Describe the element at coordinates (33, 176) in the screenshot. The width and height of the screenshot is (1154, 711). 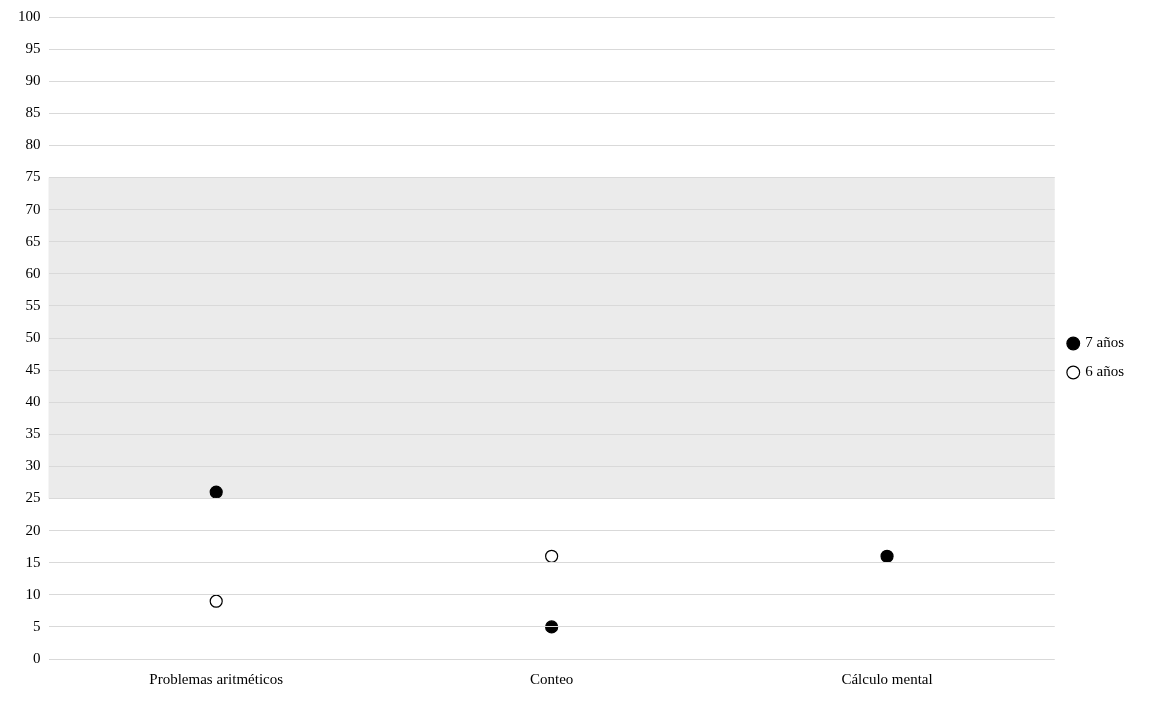
I see `y-tick-label: 75` at that location.